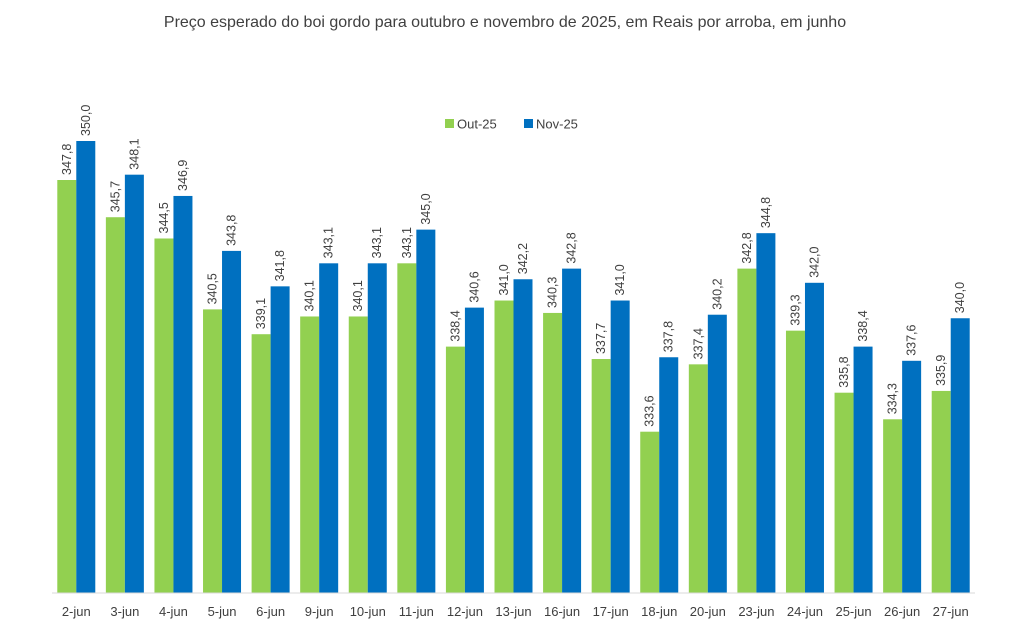 The height and width of the screenshot is (629, 1011). I want to click on bar-out-25-27-jun, so click(941, 491).